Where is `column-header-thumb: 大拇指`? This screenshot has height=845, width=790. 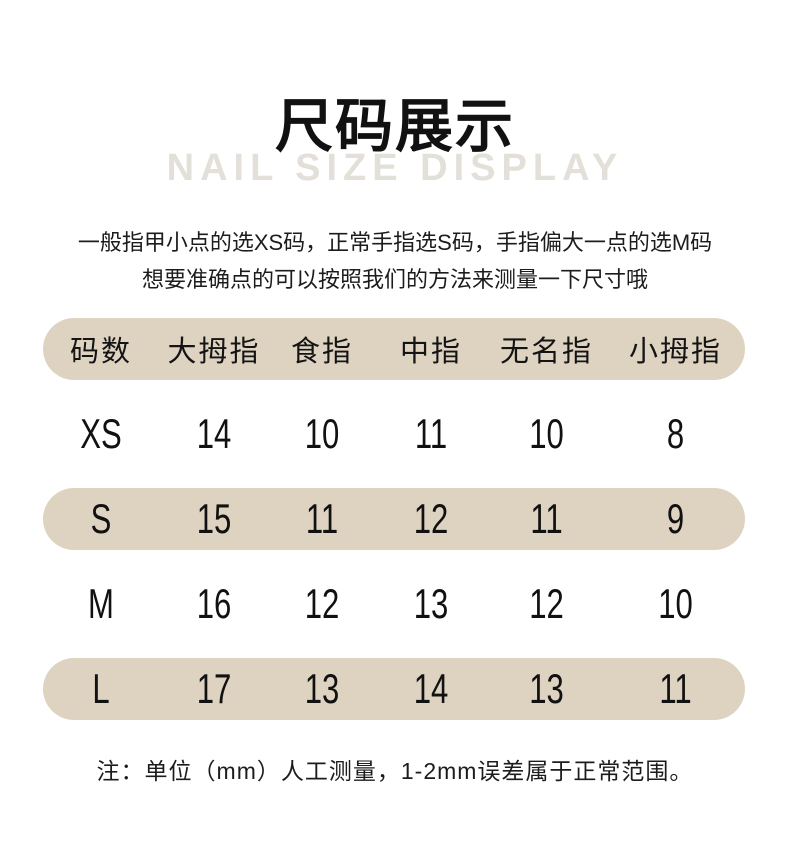 column-header-thumb: 大拇指 is located at coordinates (214, 352).